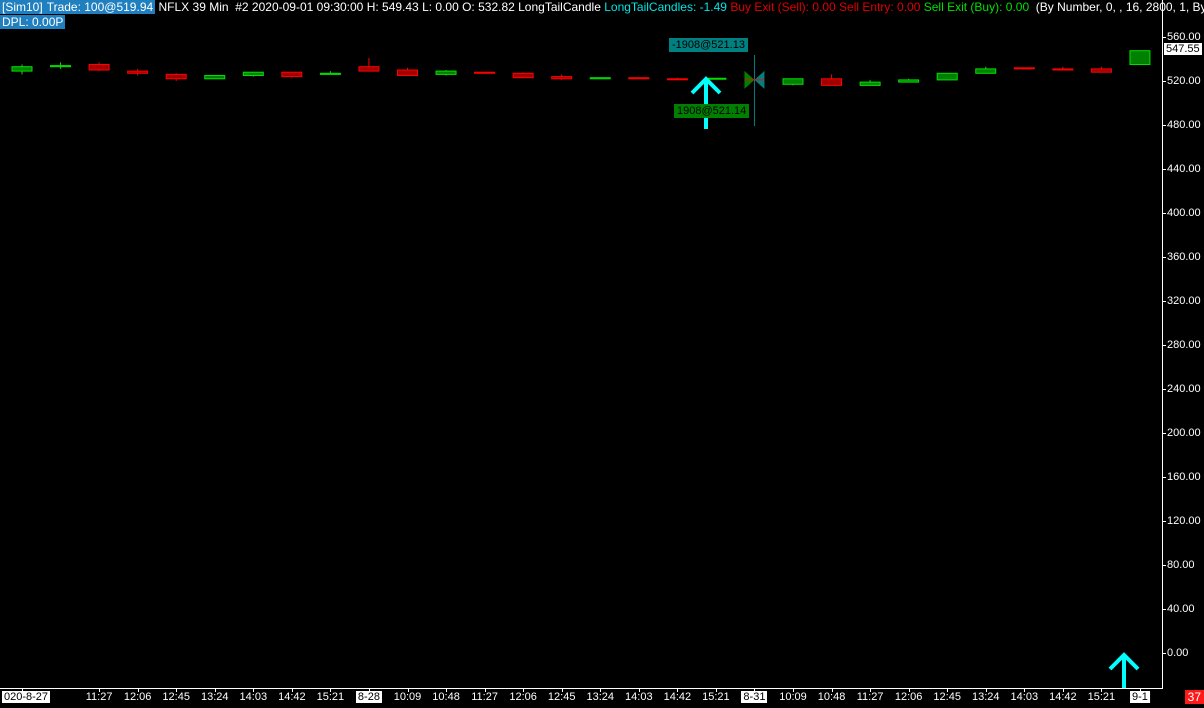 This screenshot has height=708, width=1204. I want to click on price-label: 80.00, so click(1181, 565).